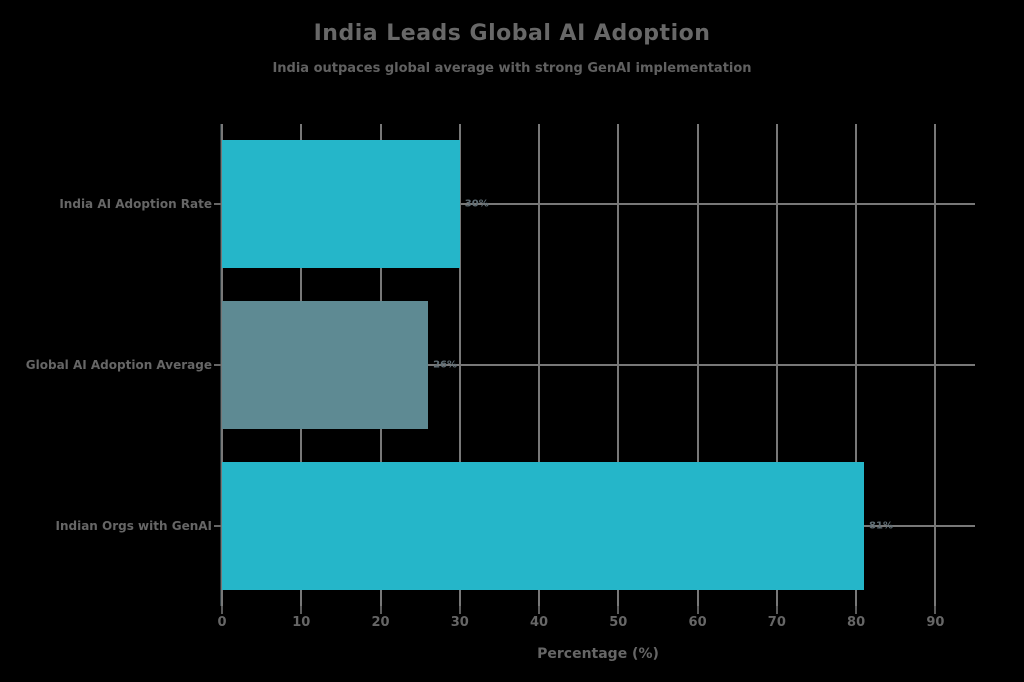 This screenshot has height=682, width=1024. What do you see at coordinates (881, 526) in the screenshot?
I see `bar-value-label-2: 81%` at bounding box center [881, 526].